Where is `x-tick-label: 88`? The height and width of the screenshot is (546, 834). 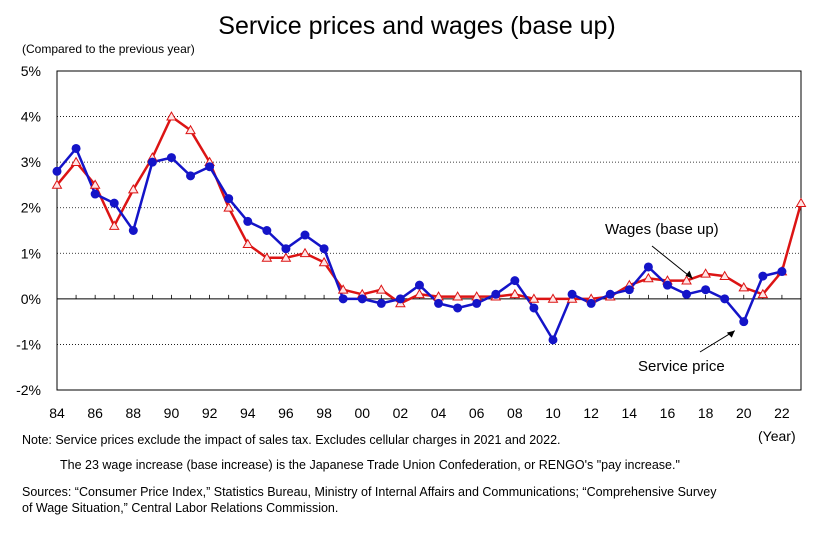 x-tick-label: 88 is located at coordinates (134, 413).